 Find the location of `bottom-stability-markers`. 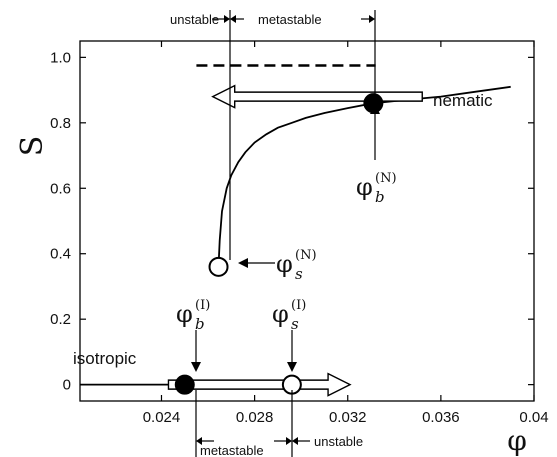

bottom-stability-markers is located at coordinates (252, 423).